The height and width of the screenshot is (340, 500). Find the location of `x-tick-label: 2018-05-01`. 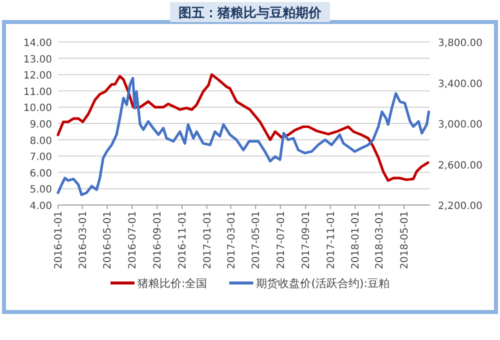

x-tick-label: 2018-05-01 is located at coordinates (404, 240).